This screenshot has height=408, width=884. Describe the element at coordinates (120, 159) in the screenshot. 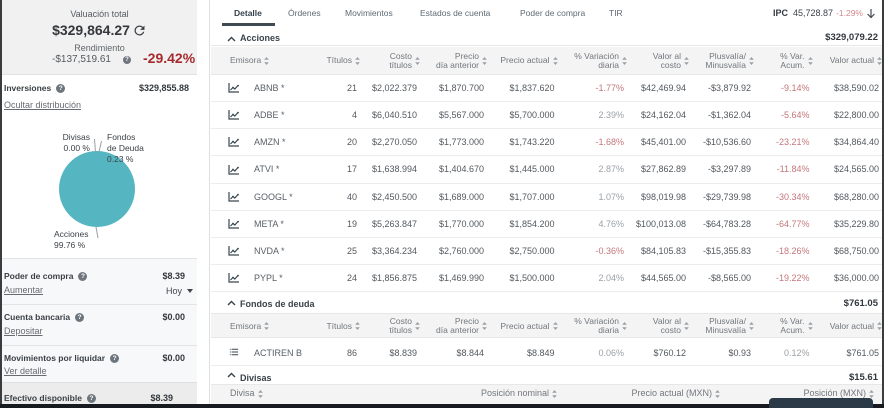

I see `svg-text: 0.23 %` at that location.